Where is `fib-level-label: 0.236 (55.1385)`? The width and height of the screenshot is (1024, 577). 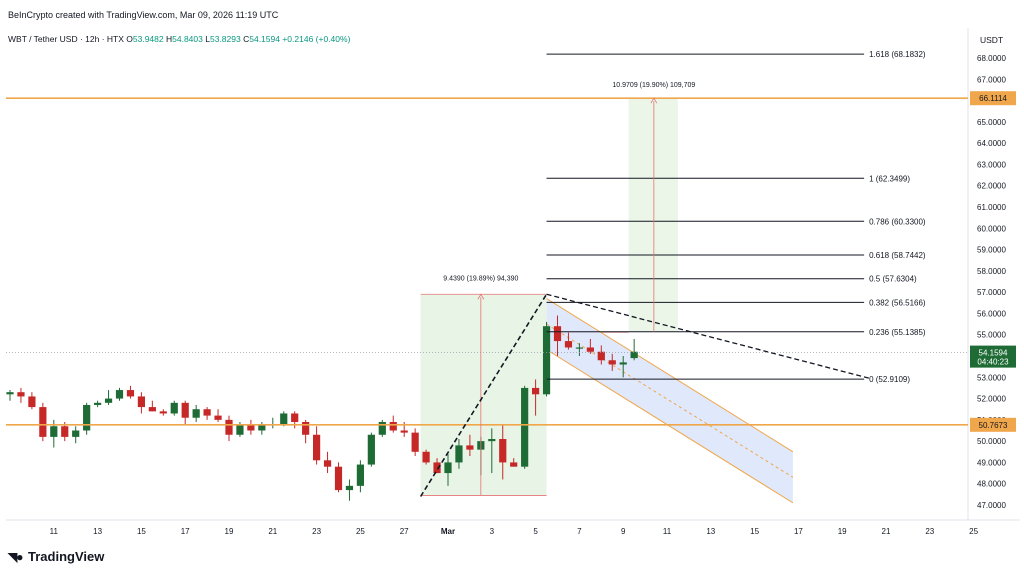 fib-level-label: 0.236 (55.1385) is located at coordinates (897, 332).